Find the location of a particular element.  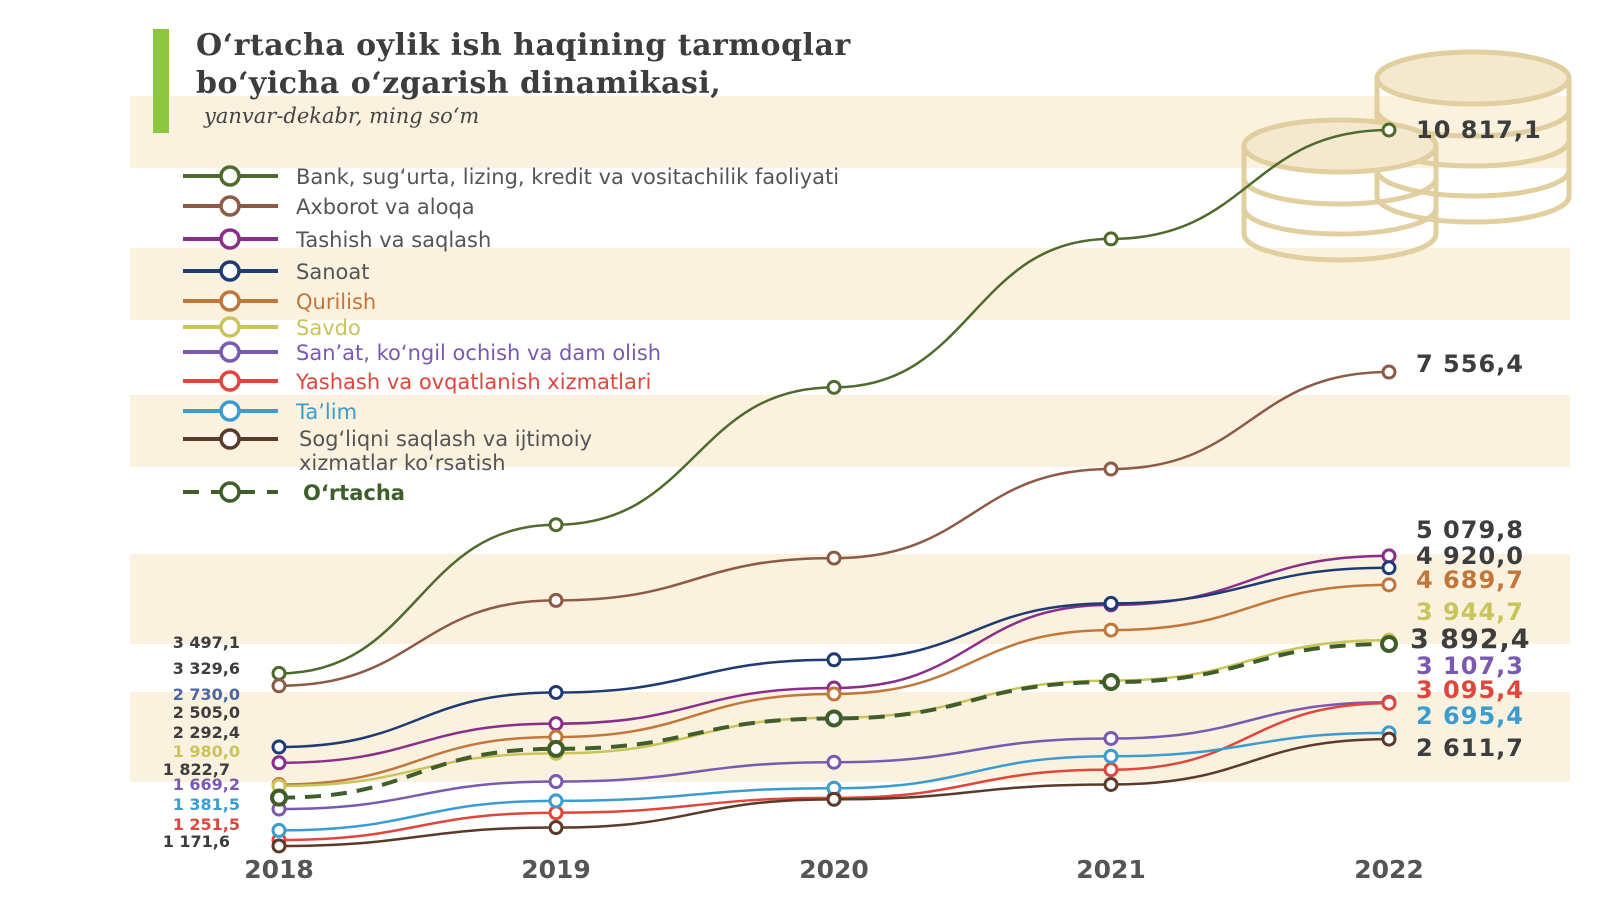

start-value-label: 3 329,6 is located at coordinates (206, 668).